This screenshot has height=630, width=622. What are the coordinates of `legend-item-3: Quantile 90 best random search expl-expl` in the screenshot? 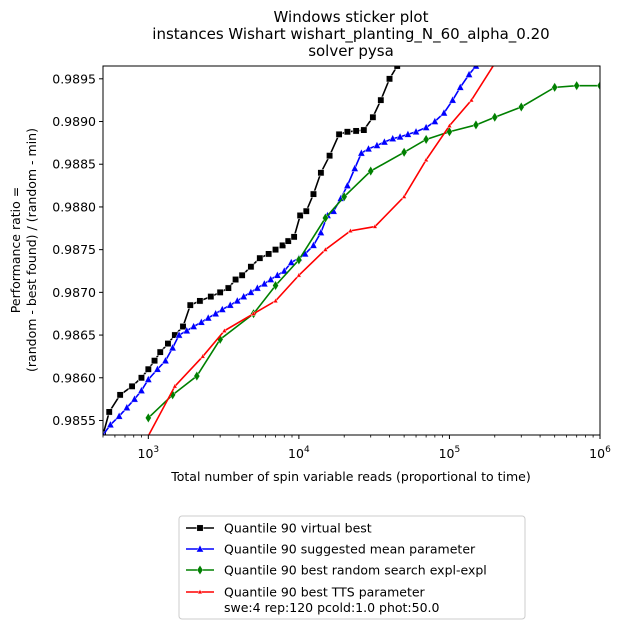 It's located at (336, 570).